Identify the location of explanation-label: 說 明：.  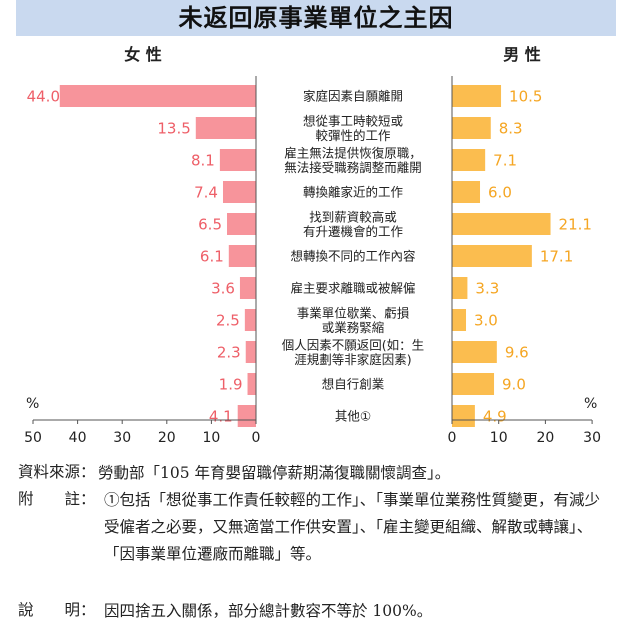
(57, 610).